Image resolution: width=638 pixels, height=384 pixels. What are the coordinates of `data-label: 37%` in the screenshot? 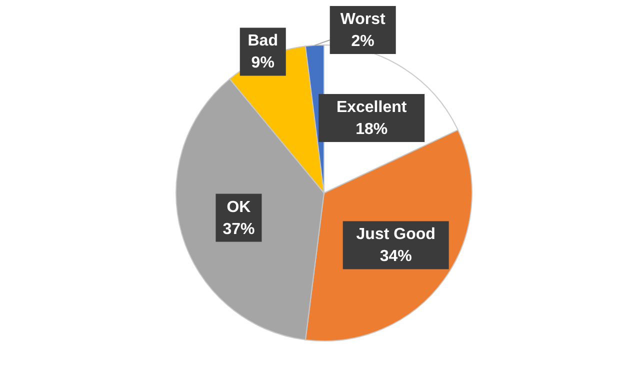 It's located at (238, 229).